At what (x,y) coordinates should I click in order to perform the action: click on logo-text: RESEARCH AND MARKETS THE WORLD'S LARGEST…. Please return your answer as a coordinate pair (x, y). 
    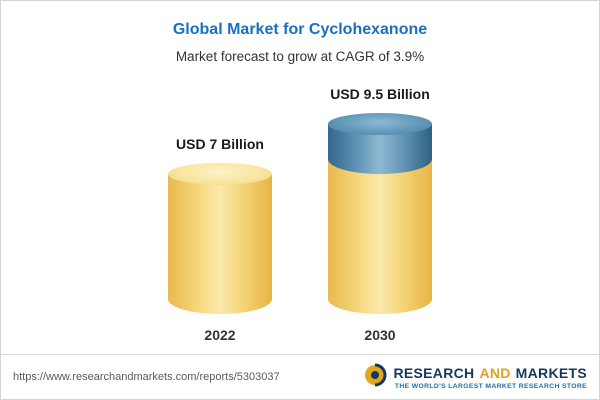
    Looking at the image, I should click on (490, 377).